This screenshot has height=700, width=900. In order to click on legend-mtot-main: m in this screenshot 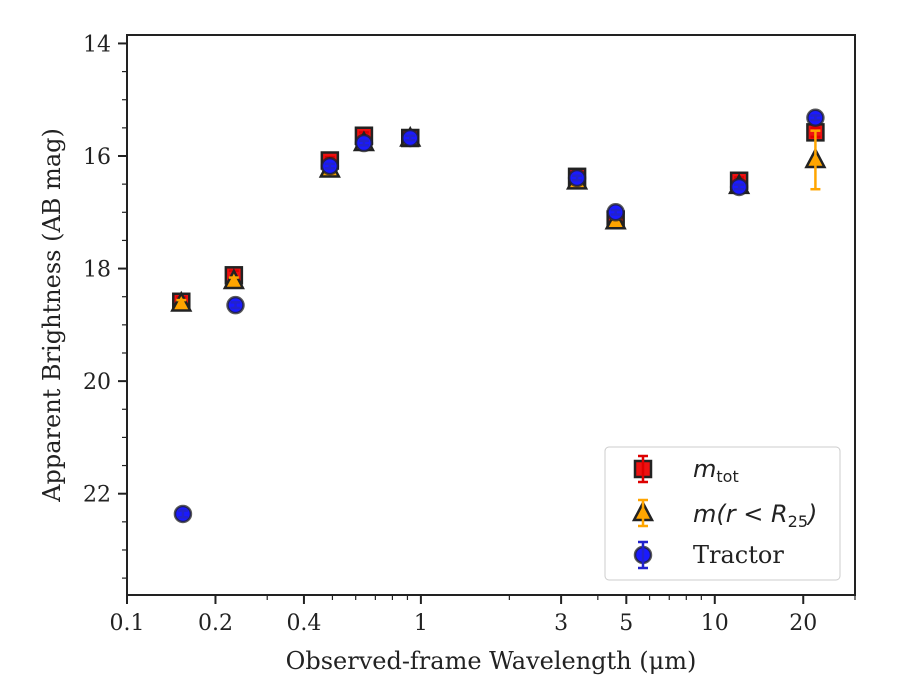, I will do `click(704, 469)`.